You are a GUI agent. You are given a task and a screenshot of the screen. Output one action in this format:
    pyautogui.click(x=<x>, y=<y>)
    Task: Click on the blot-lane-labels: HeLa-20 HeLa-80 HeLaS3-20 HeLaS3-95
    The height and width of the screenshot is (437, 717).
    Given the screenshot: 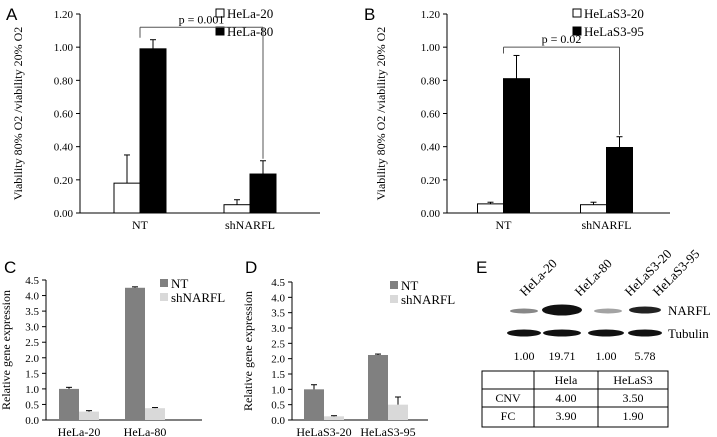 What is the action you would take?
    pyautogui.click(x=610, y=272)
    